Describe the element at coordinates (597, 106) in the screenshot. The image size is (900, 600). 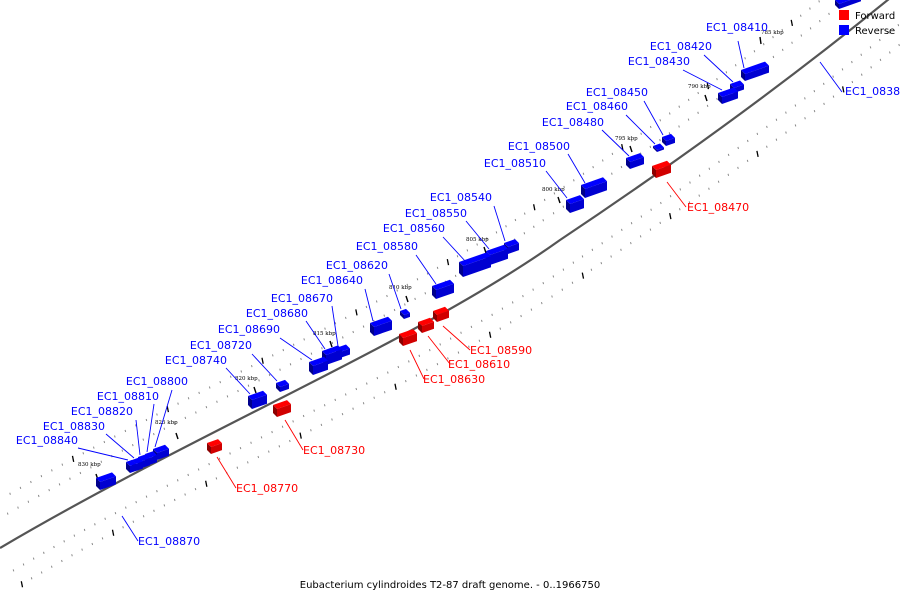
I see `gene-label-ec1_08460: EC1_08460` at that location.